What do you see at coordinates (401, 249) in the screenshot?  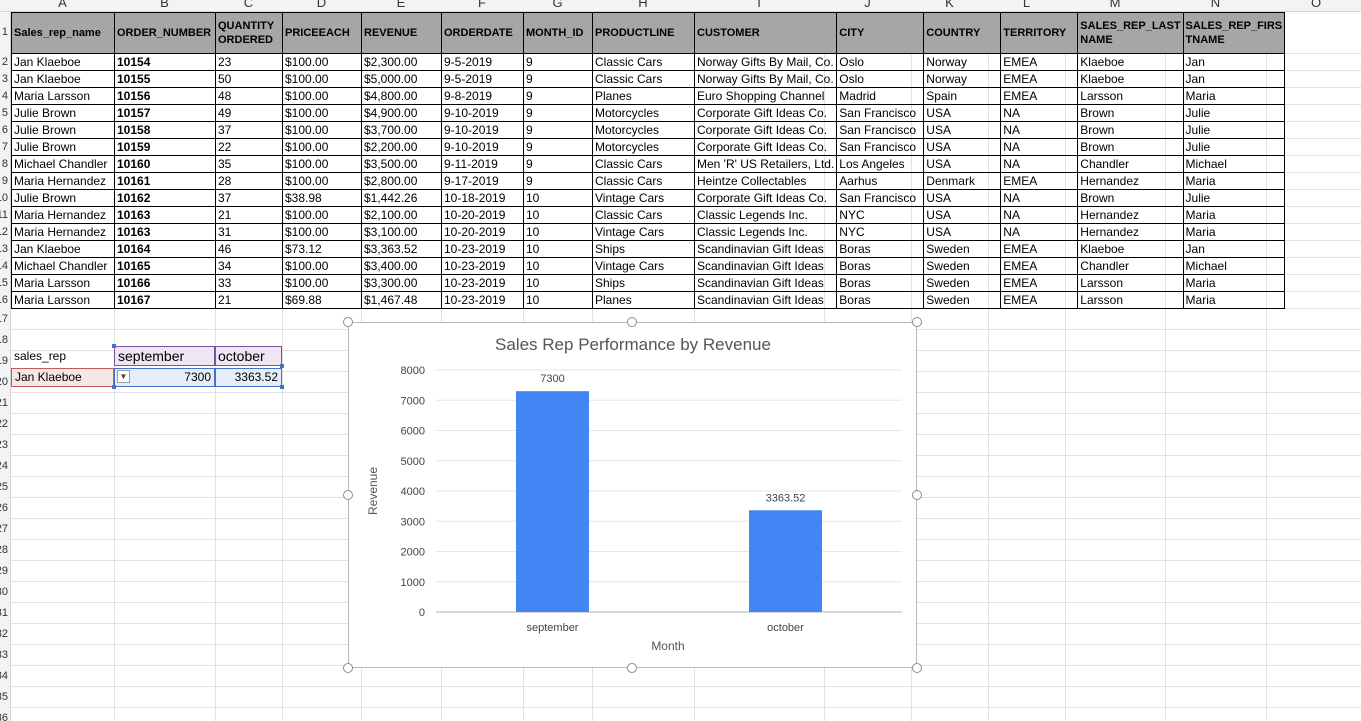 I see `table-cell: $3,363.52` at bounding box center [401, 249].